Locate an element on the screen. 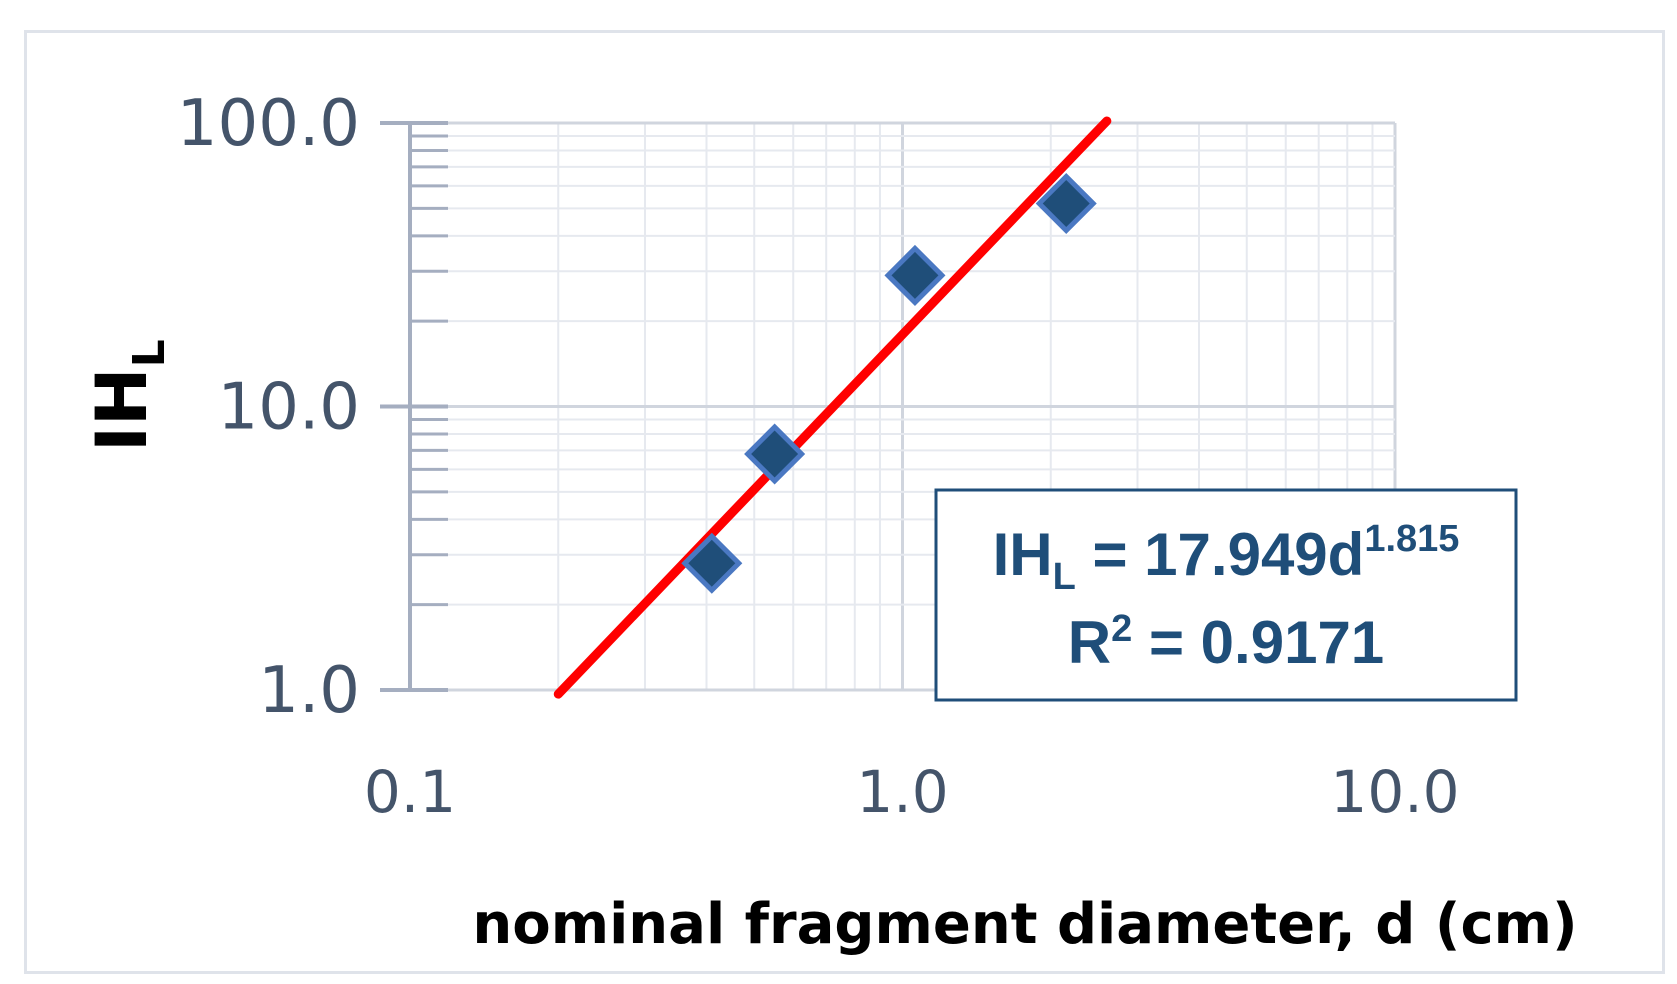  x-tick-label: 10.0 is located at coordinates (1394, 792).